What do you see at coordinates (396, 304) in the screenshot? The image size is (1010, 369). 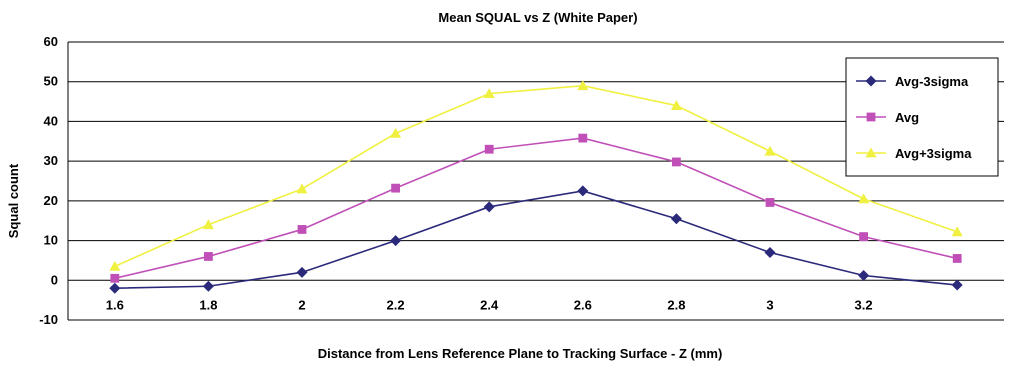 I see `x-tick-label: 2.2` at bounding box center [396, 304].